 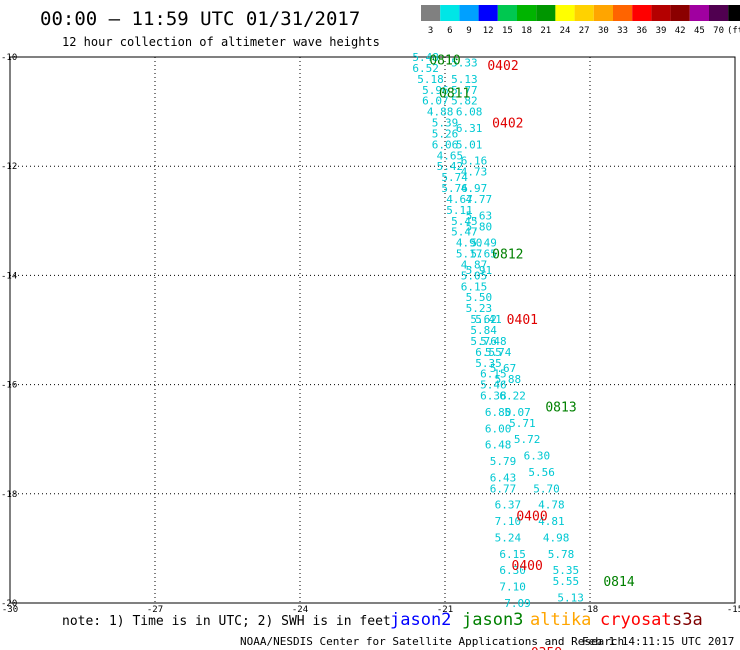 What do you see at coordinates (483, 243) in the screenshot?
I see `wave-height-value: 5.49` at bounding box center [483, 243].